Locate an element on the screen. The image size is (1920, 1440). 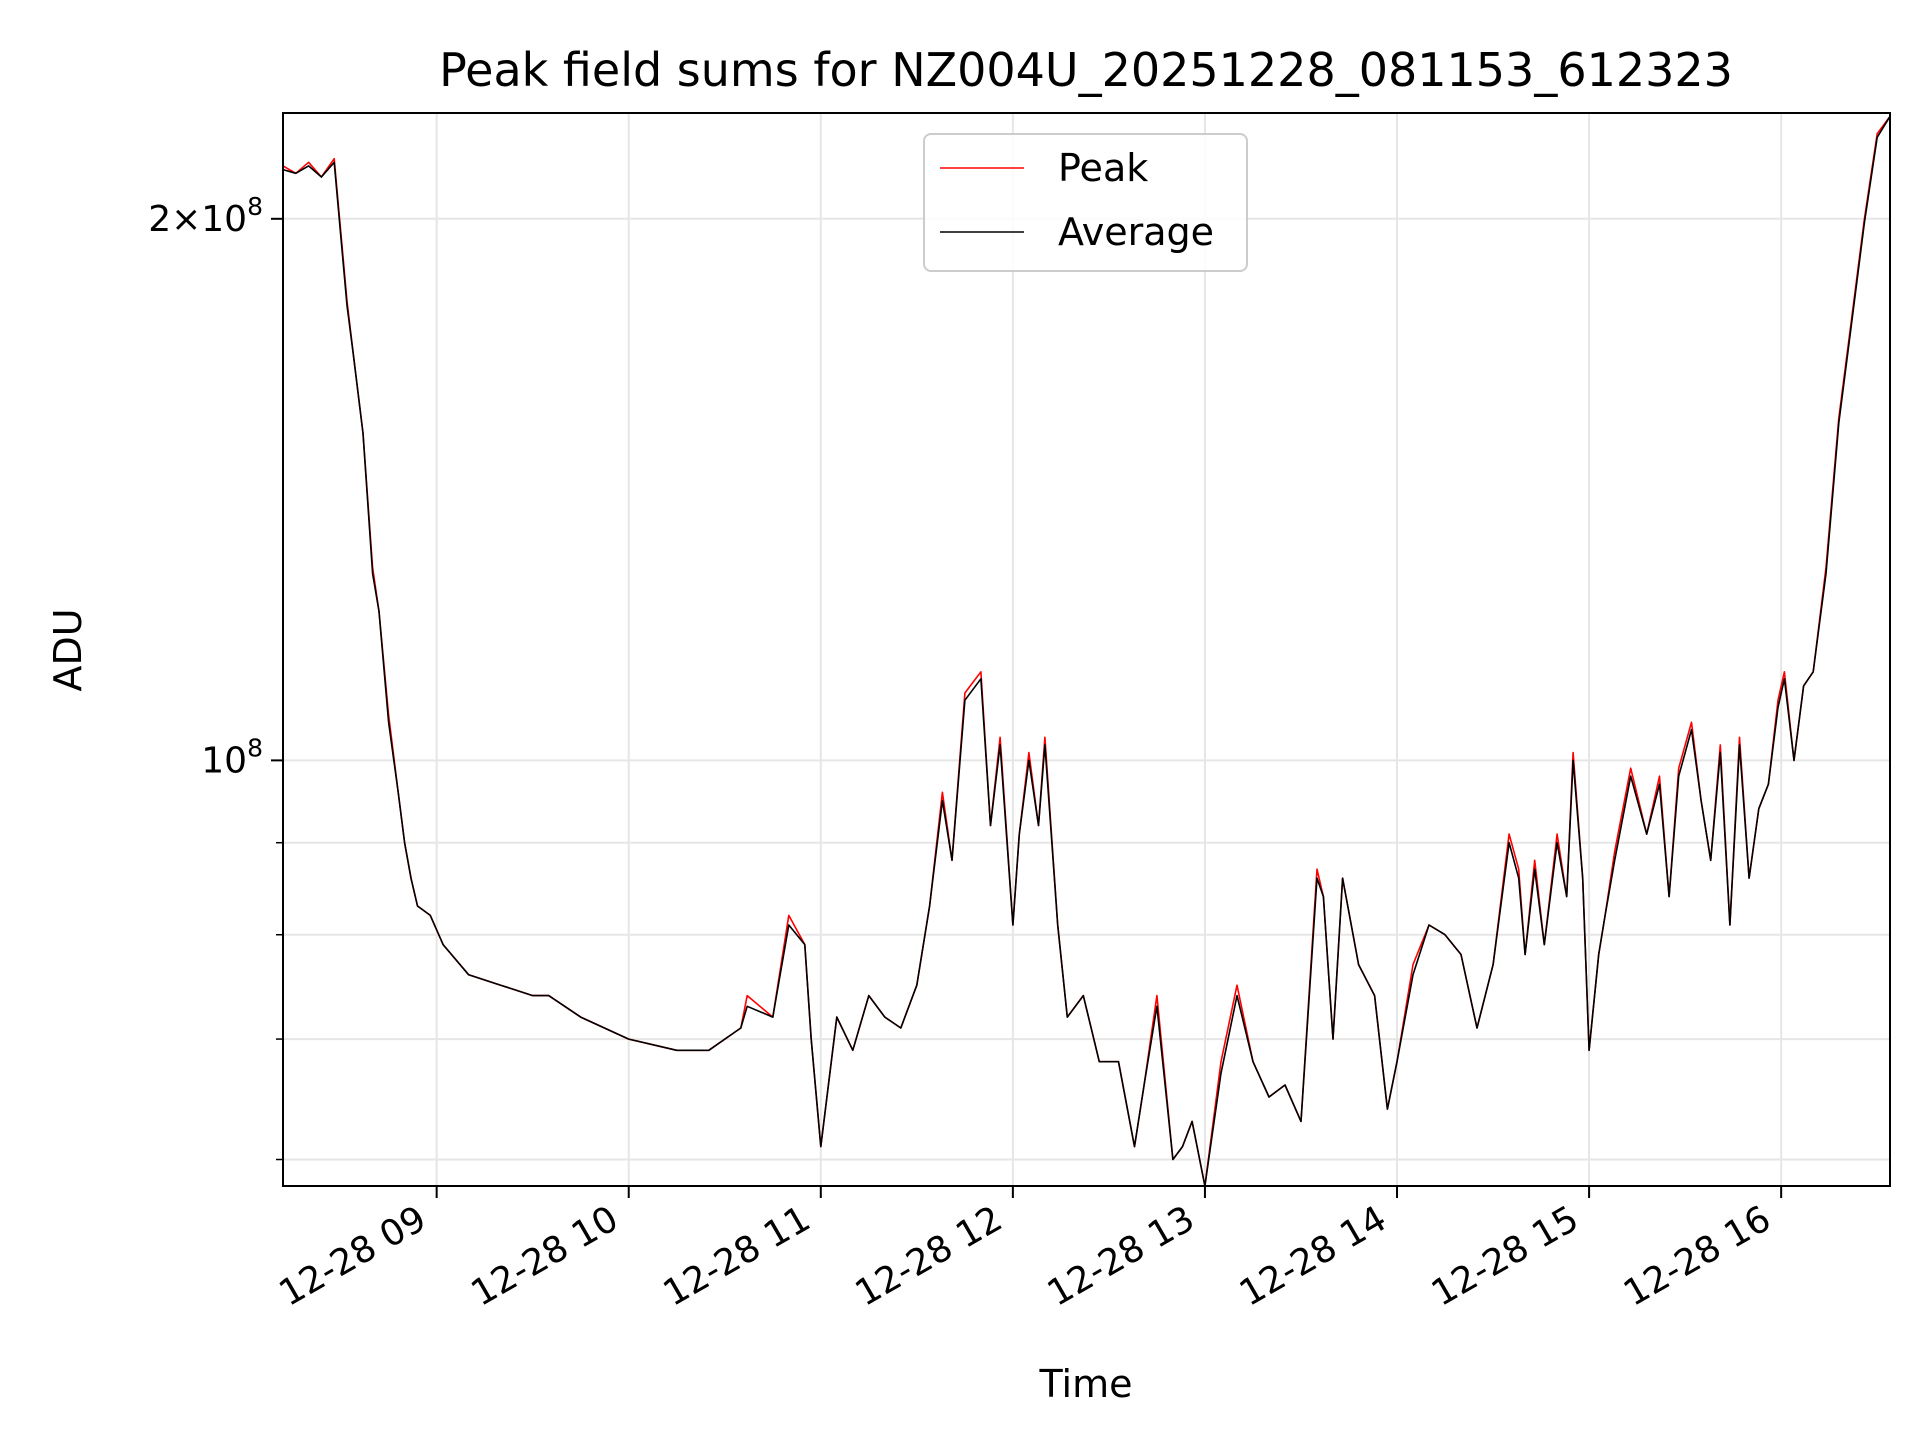
legend: Peak Average is located at coordinates (1085, 202).